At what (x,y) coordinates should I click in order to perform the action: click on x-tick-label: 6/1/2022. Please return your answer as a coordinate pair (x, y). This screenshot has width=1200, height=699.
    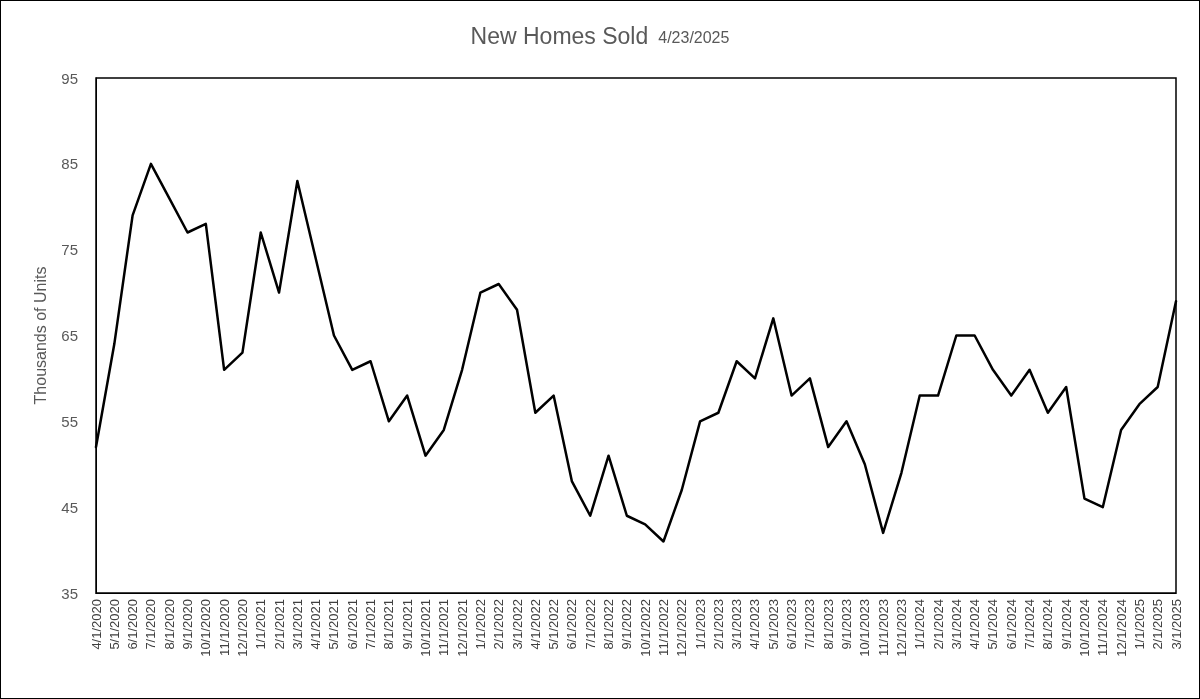
    Looking at the image, I should click on (572, 624).